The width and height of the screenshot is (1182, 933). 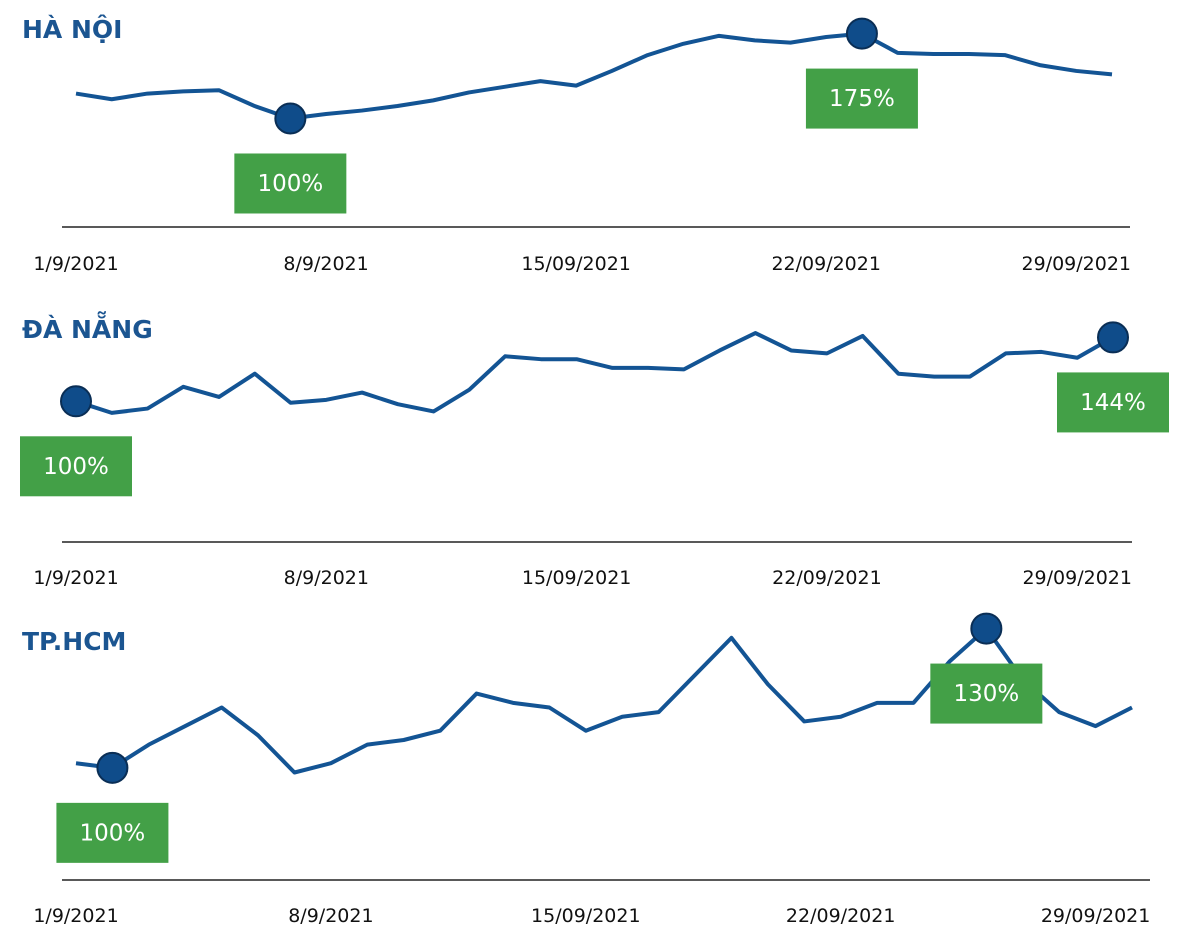 I want to click on value-label: 144%, so click(x=1113, y=403).